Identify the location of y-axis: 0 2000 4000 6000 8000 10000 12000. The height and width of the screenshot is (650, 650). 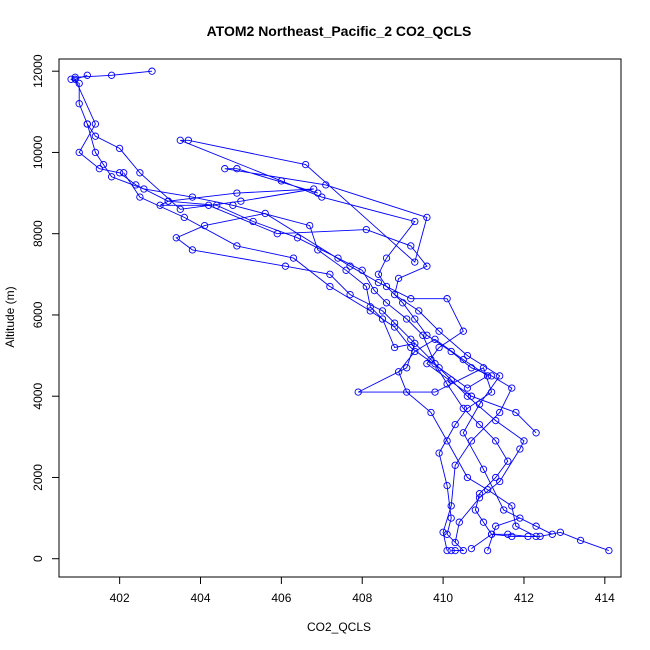
(45, 308).